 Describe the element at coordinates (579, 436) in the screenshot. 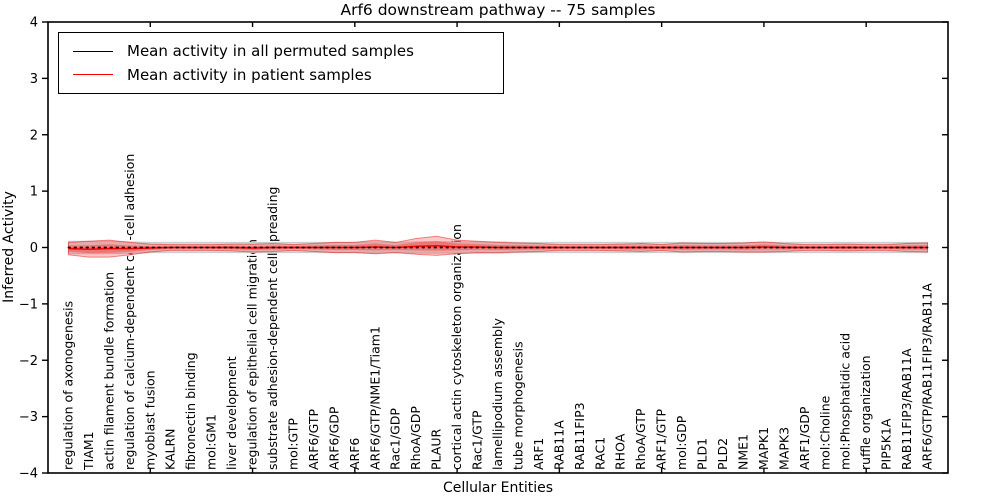

I see `x-entity-label: RAB11FIP3` at that location.